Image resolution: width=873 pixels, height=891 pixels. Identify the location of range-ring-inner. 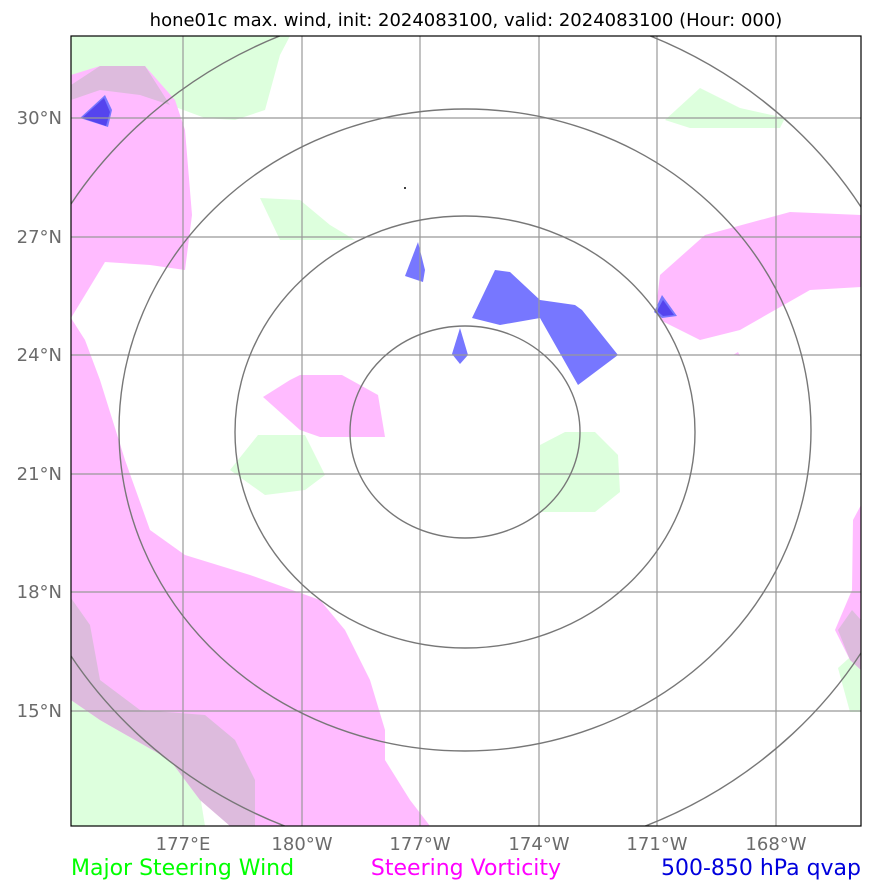
(465, 432).